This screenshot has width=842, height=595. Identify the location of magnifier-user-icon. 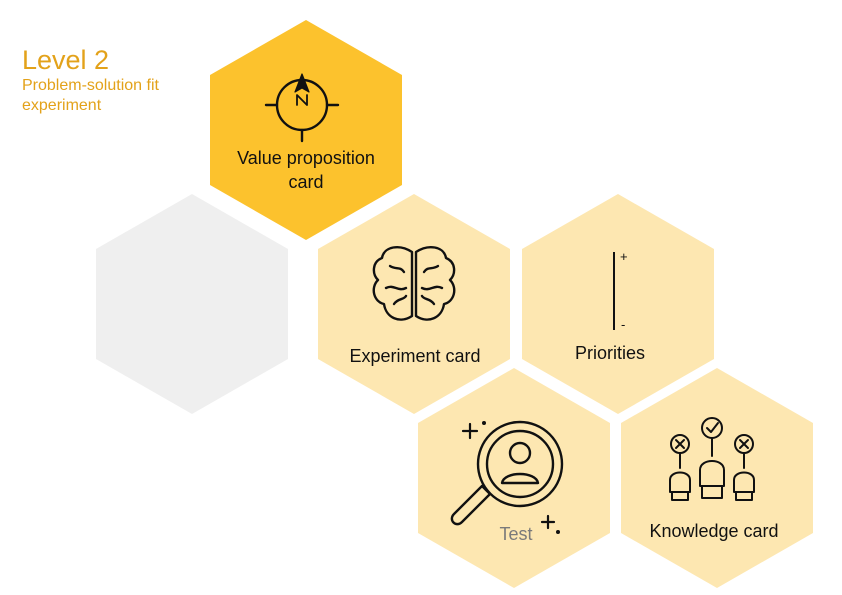
(507, 477).